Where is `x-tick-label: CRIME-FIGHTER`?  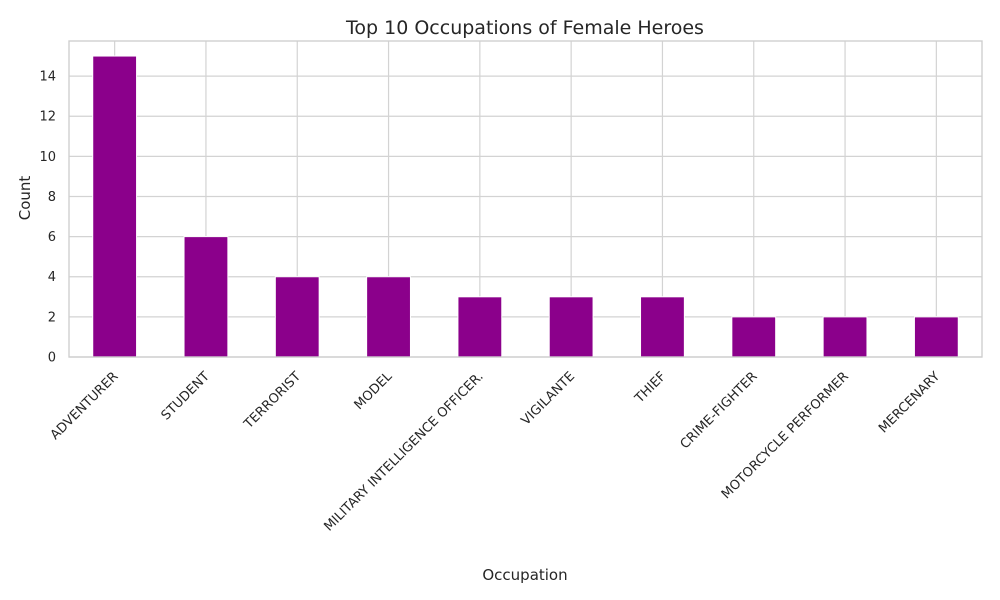 x-tick-label: CRIME-FIGHTER is located at coordinates (719, 410).